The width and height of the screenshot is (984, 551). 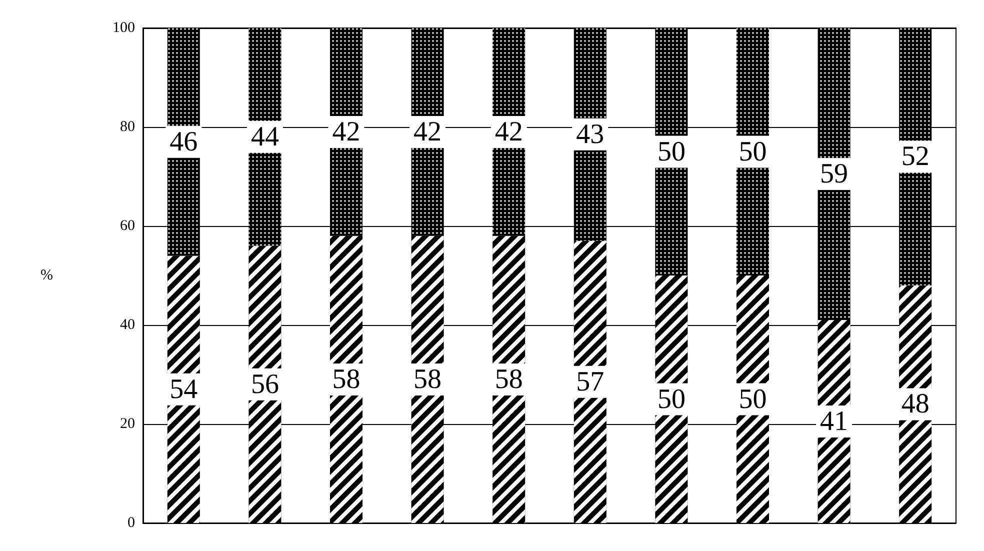 I want to click on data-label: 56, so click(x=264, y=384).